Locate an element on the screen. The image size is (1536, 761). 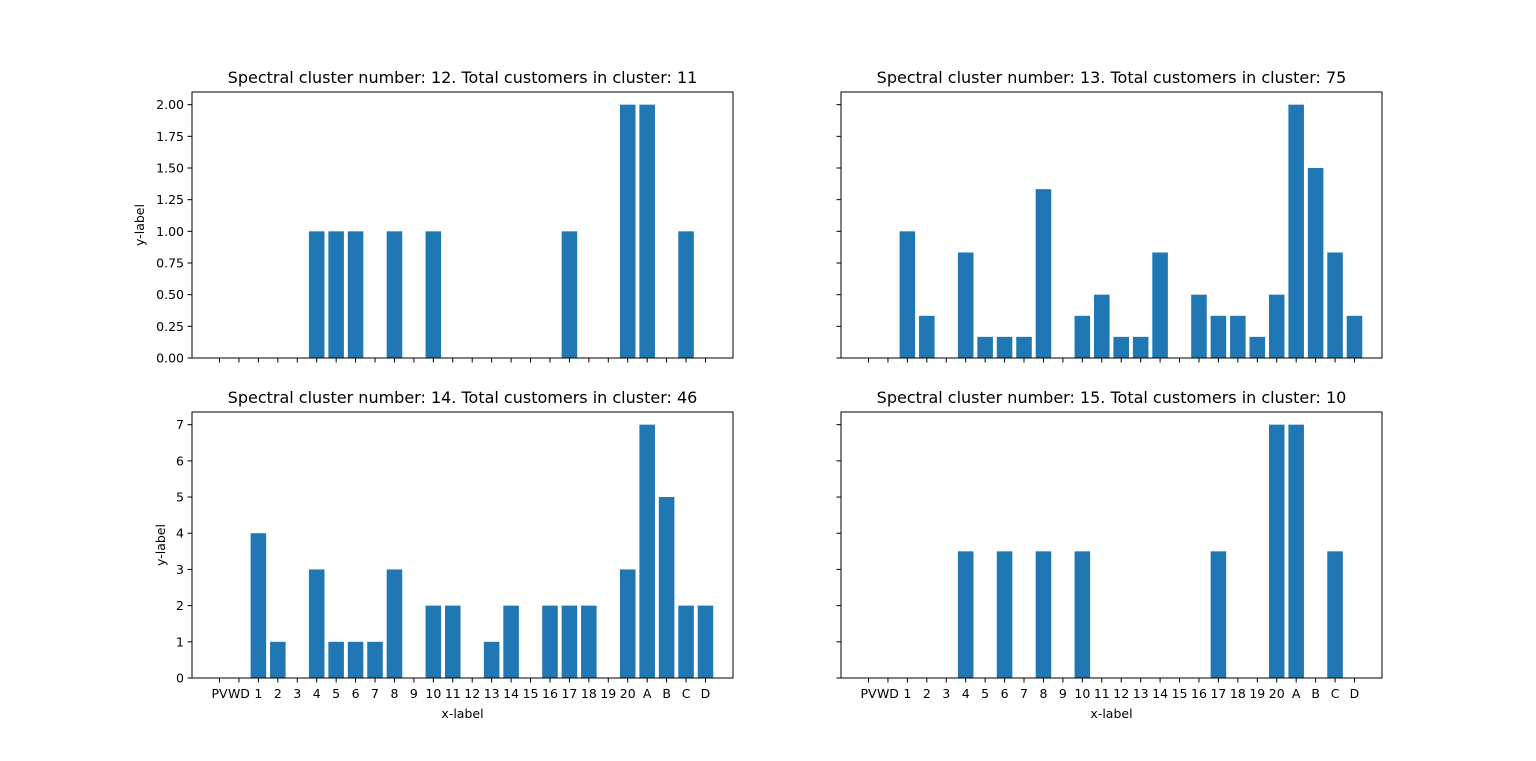
y-tick-label: 2.00 is located at coordinates (170, 104).